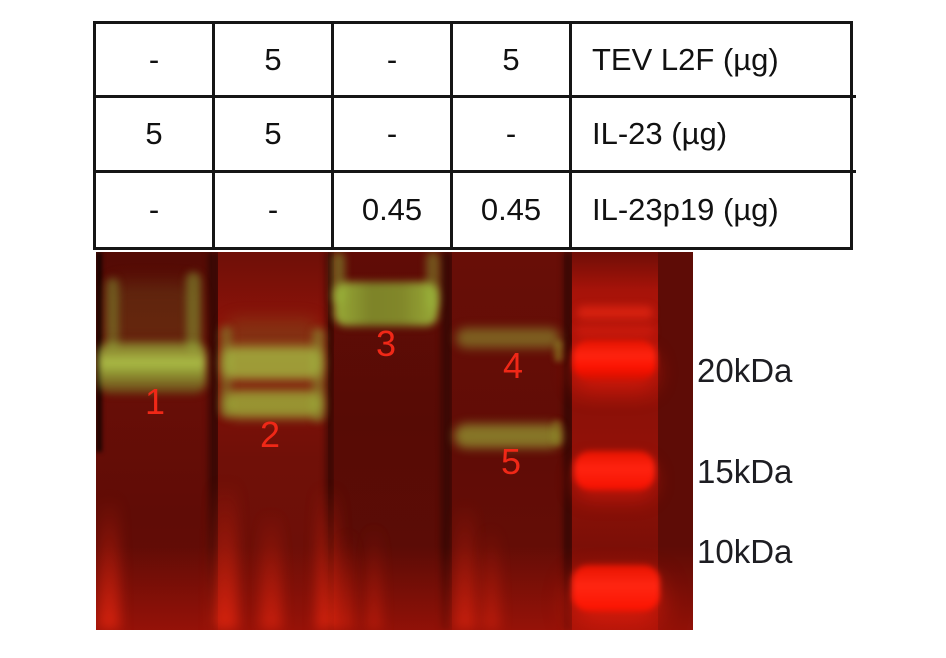 The width and height of the screenshot is (946, 658). I want to click on lane1-band, so click(152, 368).